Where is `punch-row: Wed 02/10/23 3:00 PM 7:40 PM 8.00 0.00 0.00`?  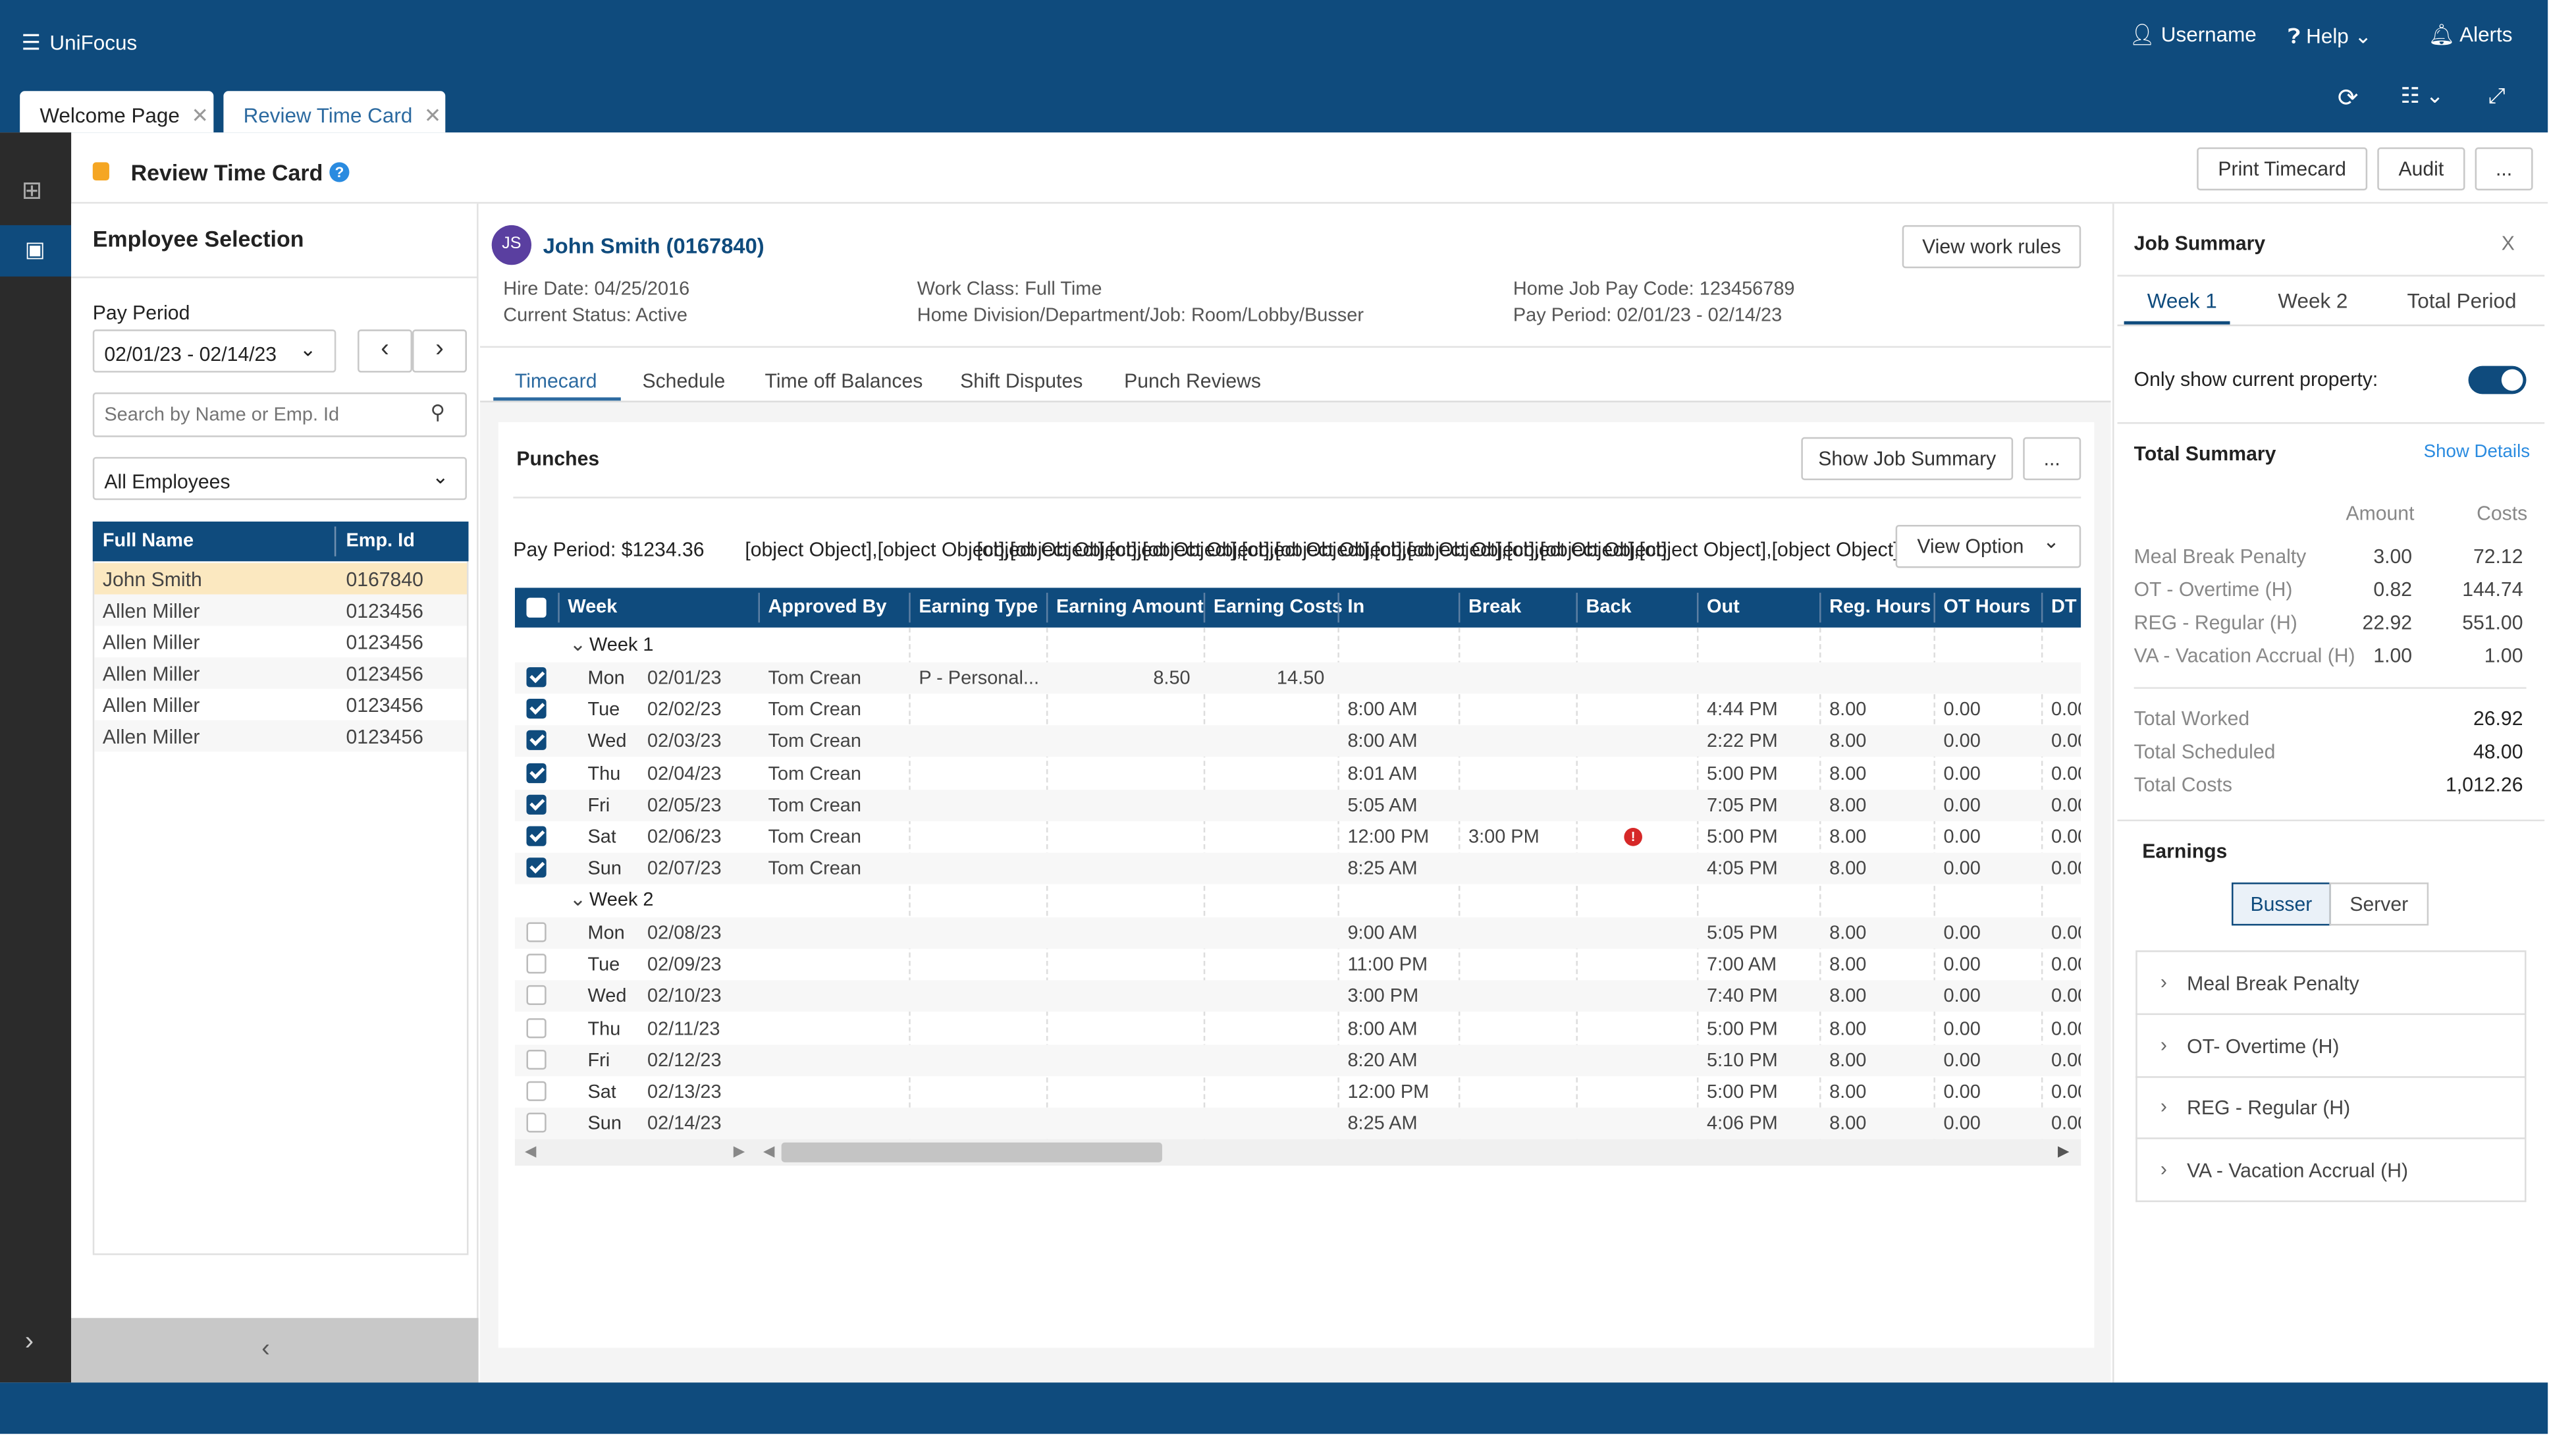
punch-row: Wed 02/10/23 3:00 PM 7:40 PM 8.00 0.00 0.00 is located at coordinates (1297, 997).